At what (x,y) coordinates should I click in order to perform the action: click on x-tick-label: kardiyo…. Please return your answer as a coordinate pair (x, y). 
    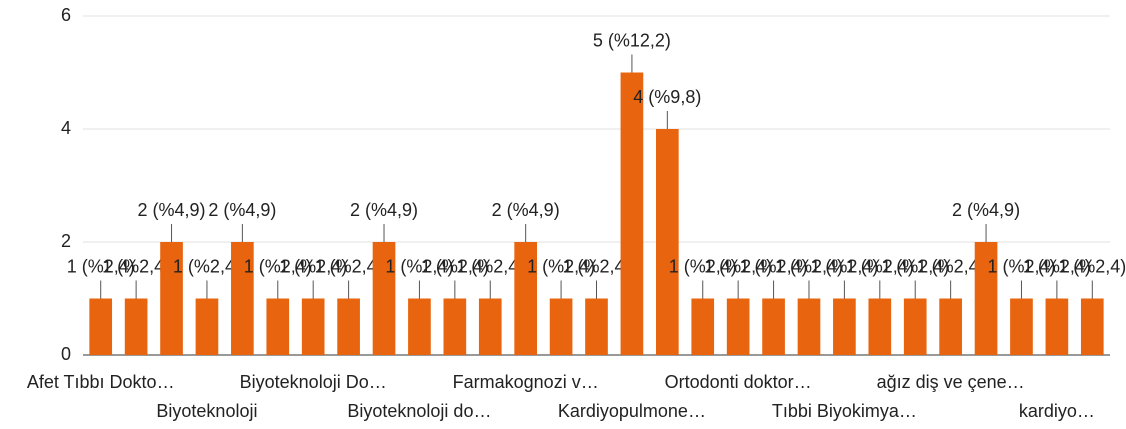
    Looking at the image, I should click on (1057, 411).